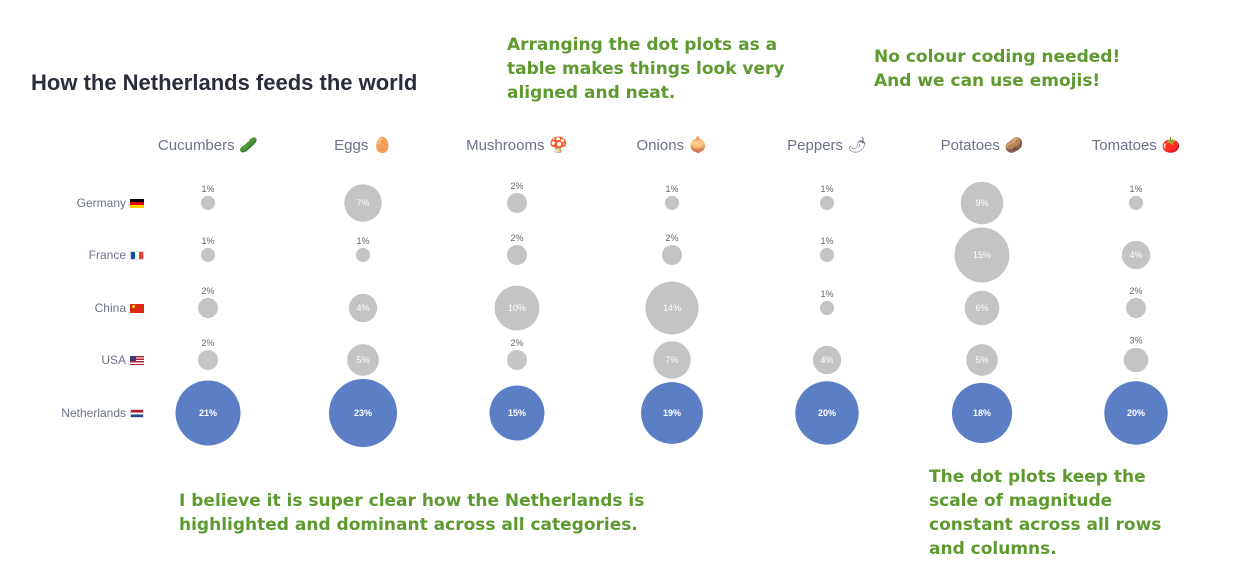 The image size is (1236, 585). Describe the element at coordinates (137, 256) in the screenshot. I see `france-flag-icon` at that location.